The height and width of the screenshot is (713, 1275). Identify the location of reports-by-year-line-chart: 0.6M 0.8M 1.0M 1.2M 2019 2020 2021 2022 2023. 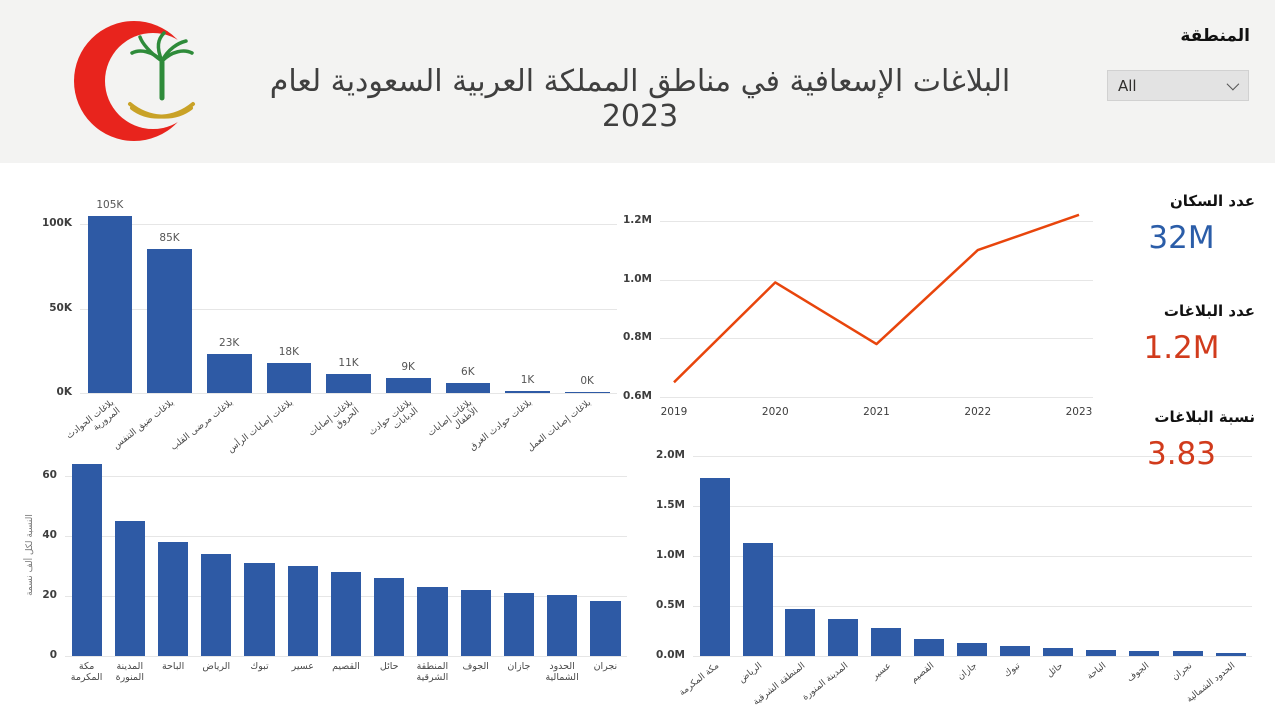
(857, 314).